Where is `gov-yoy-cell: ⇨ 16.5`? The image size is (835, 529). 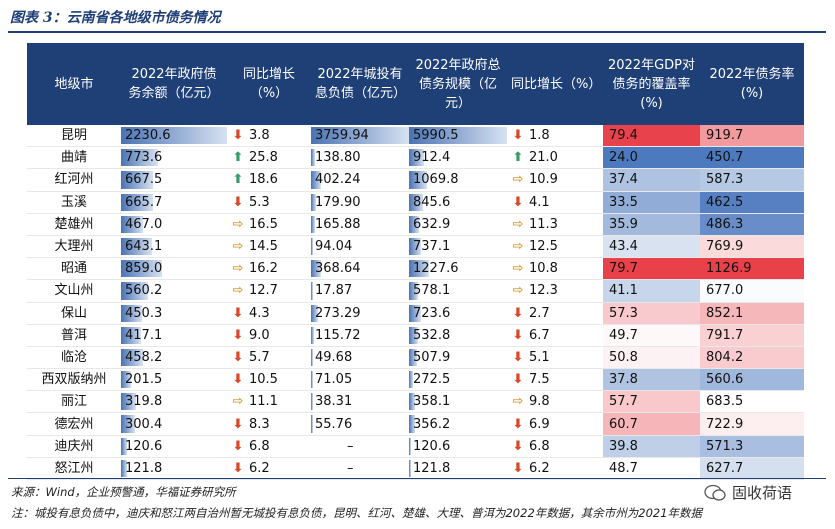 gov-yoy-cell: ⇨ 16.5 is located at coordinates (269, 224).